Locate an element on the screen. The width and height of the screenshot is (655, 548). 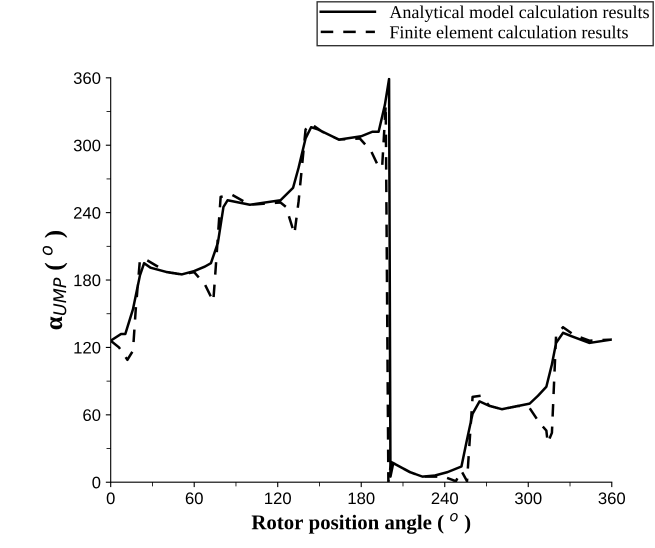
x-tick-label: 120 is located at coordinates (278, 498).